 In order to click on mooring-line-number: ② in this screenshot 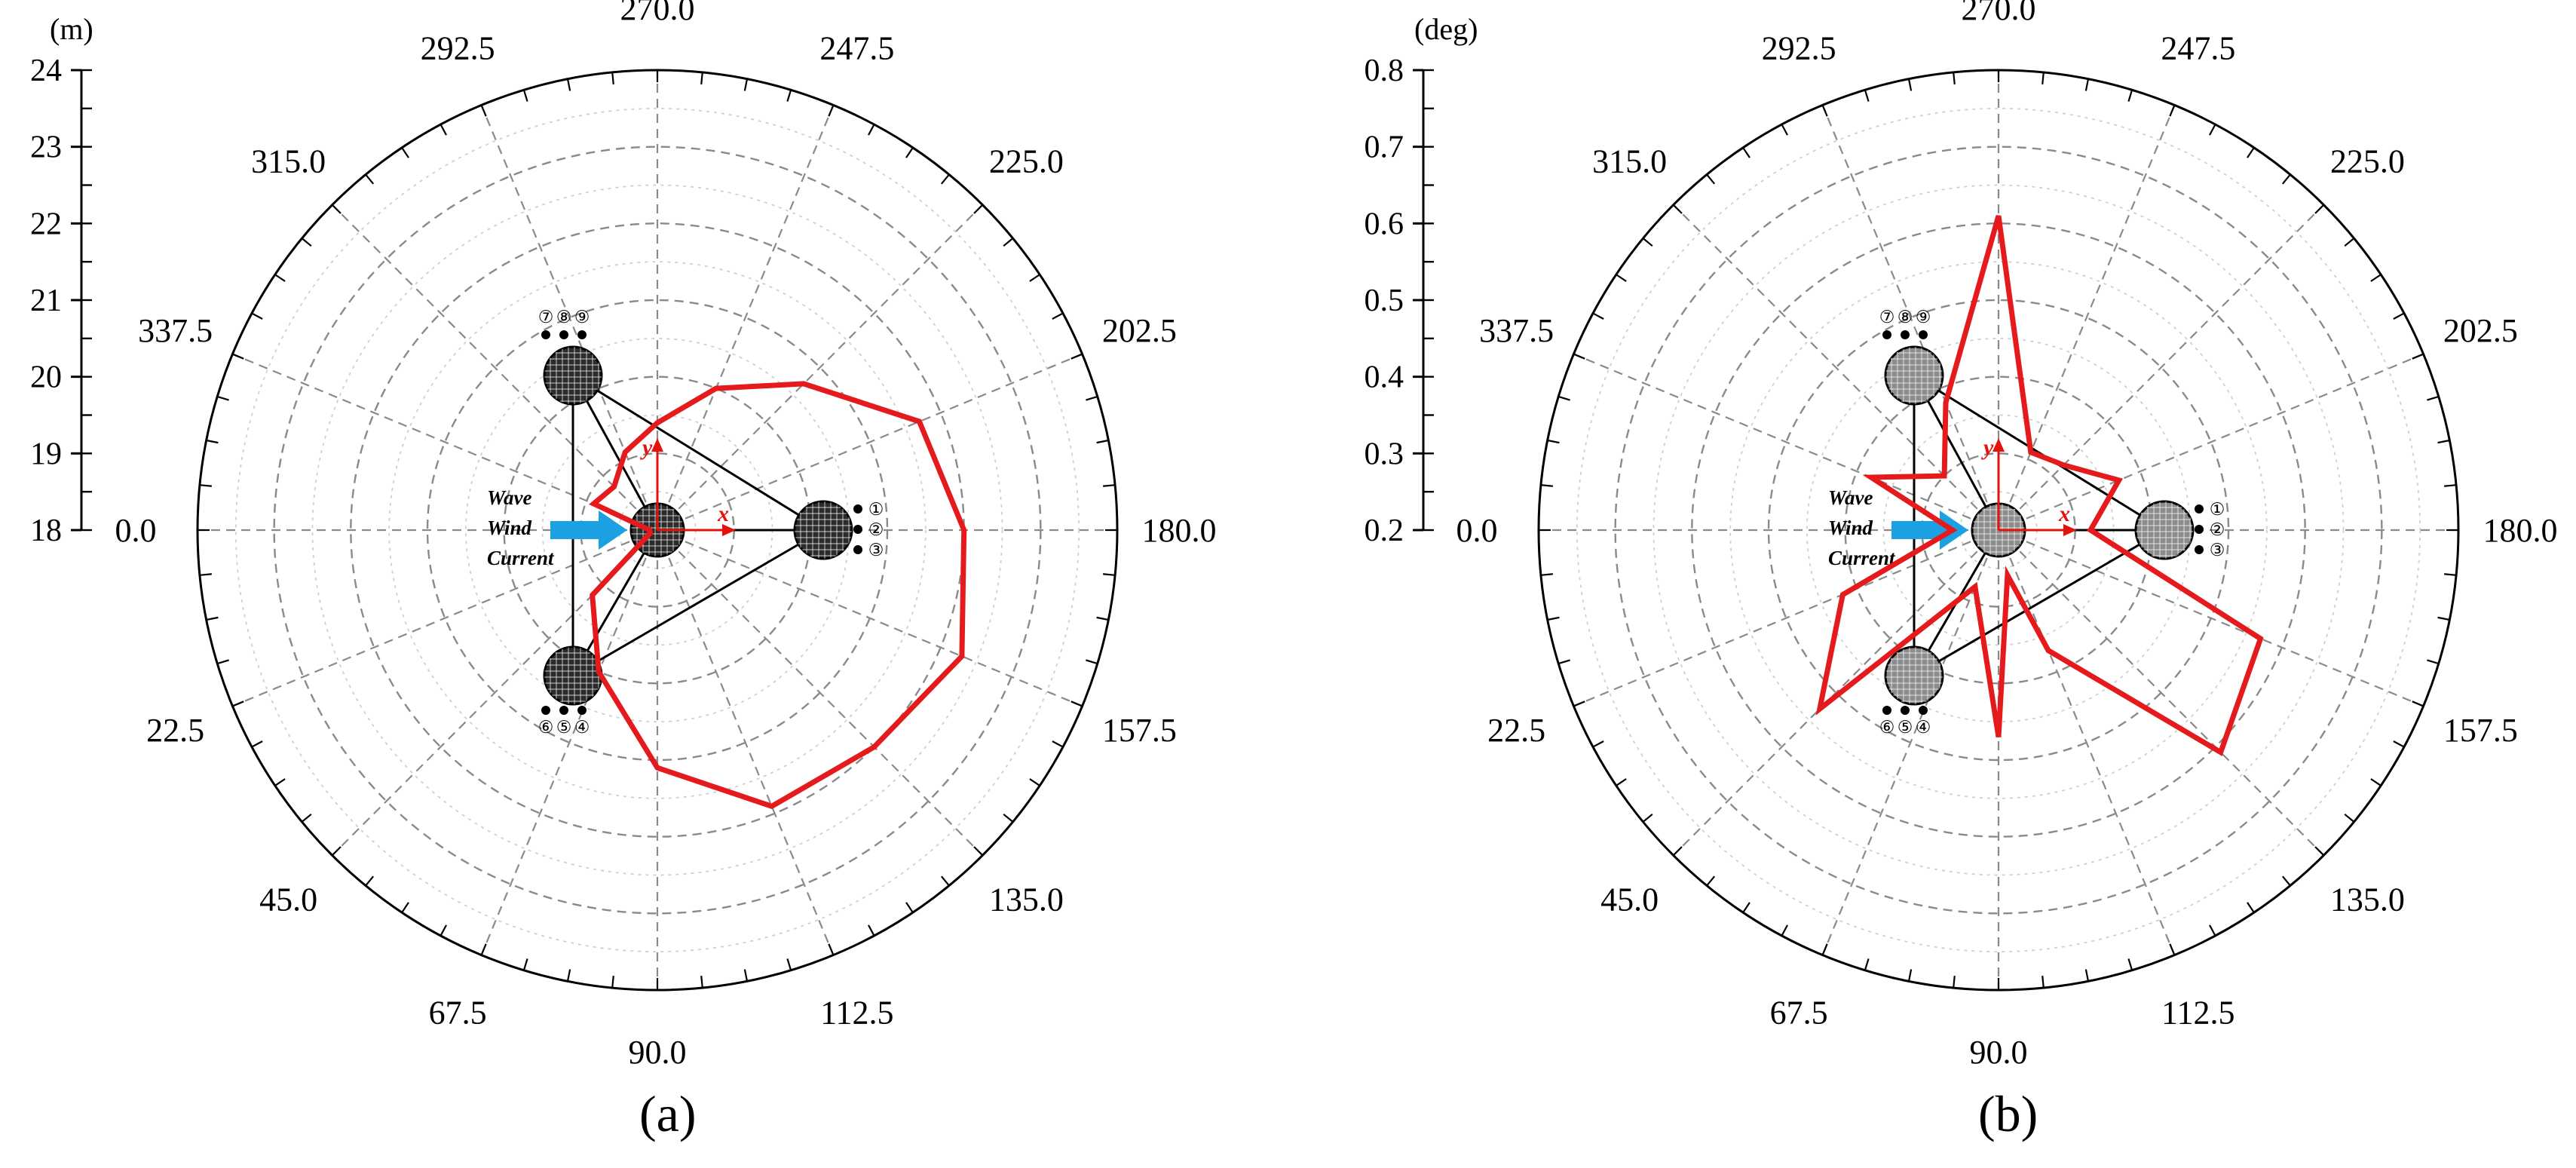, I will do `click(2217, 529)`.